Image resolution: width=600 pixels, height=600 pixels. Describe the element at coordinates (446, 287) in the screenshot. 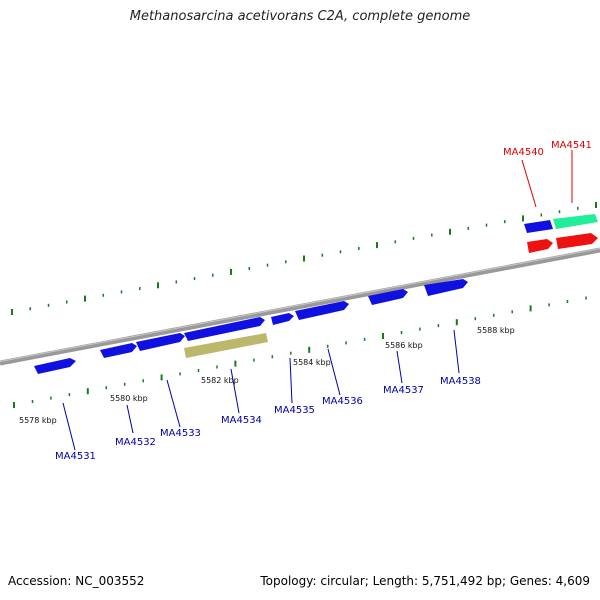

I see `gene-MA4538` at that location.